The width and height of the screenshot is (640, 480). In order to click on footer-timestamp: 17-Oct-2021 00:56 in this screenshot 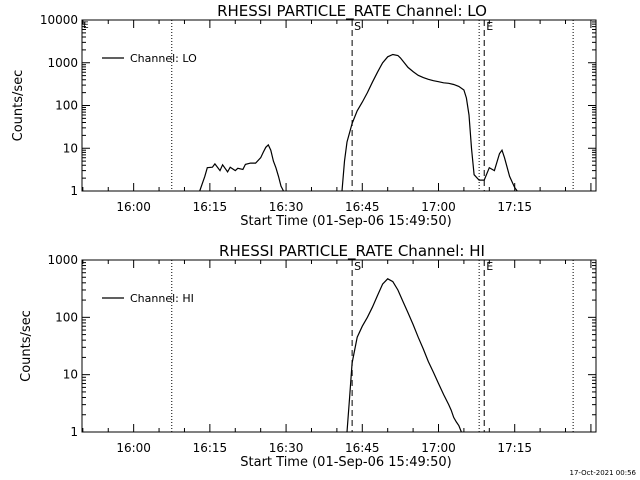, I will do `click(603, 473)`.